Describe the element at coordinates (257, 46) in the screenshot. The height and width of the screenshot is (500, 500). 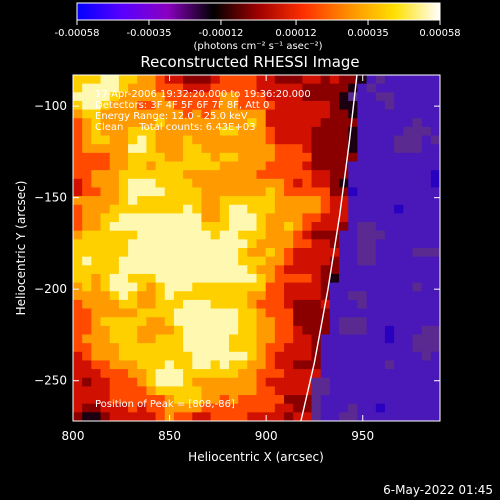
I see `colorbar-units-label: (photons cm⁻² s⁻¹ asec⁻²)` at that location.